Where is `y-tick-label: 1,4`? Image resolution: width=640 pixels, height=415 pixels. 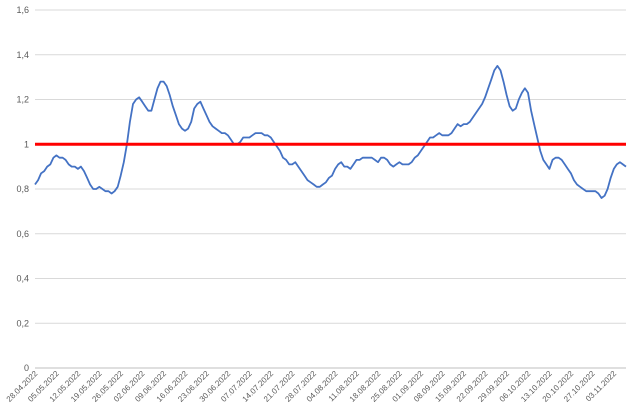
y-tick-label: 1,4 is located at coordinates (22, 55).